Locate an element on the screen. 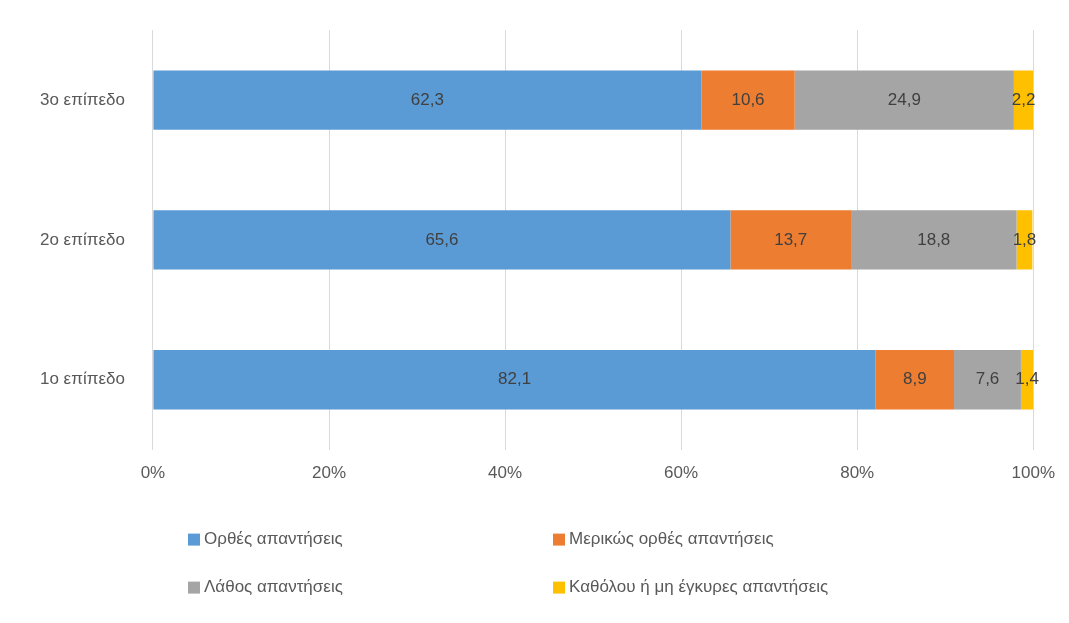 The height and width of the screenshot is (623, 1069). x-tick-label: 0% is located at coordinates (153, 473).